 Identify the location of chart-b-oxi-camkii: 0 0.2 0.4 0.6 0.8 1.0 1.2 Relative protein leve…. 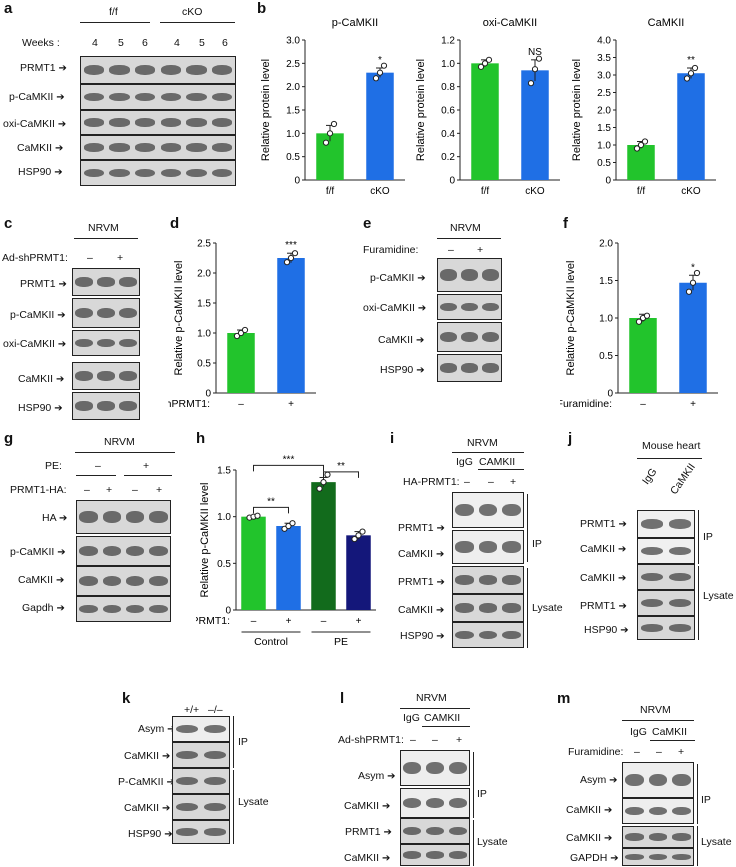
(487, 107).